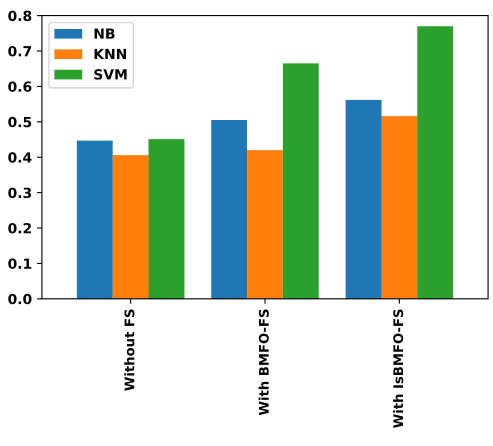 This screenshot has height=446, width=493. Describe the element at coordinates (20, 193) in the screenshot. I see `y-tick-label: 0.3` at that location.